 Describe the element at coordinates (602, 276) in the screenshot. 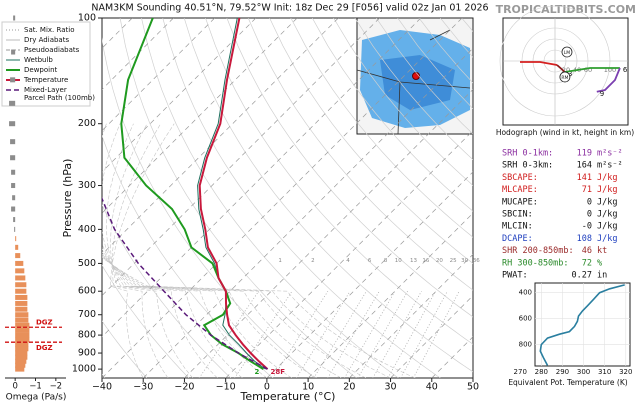

I see `index-unit: in` at that location.